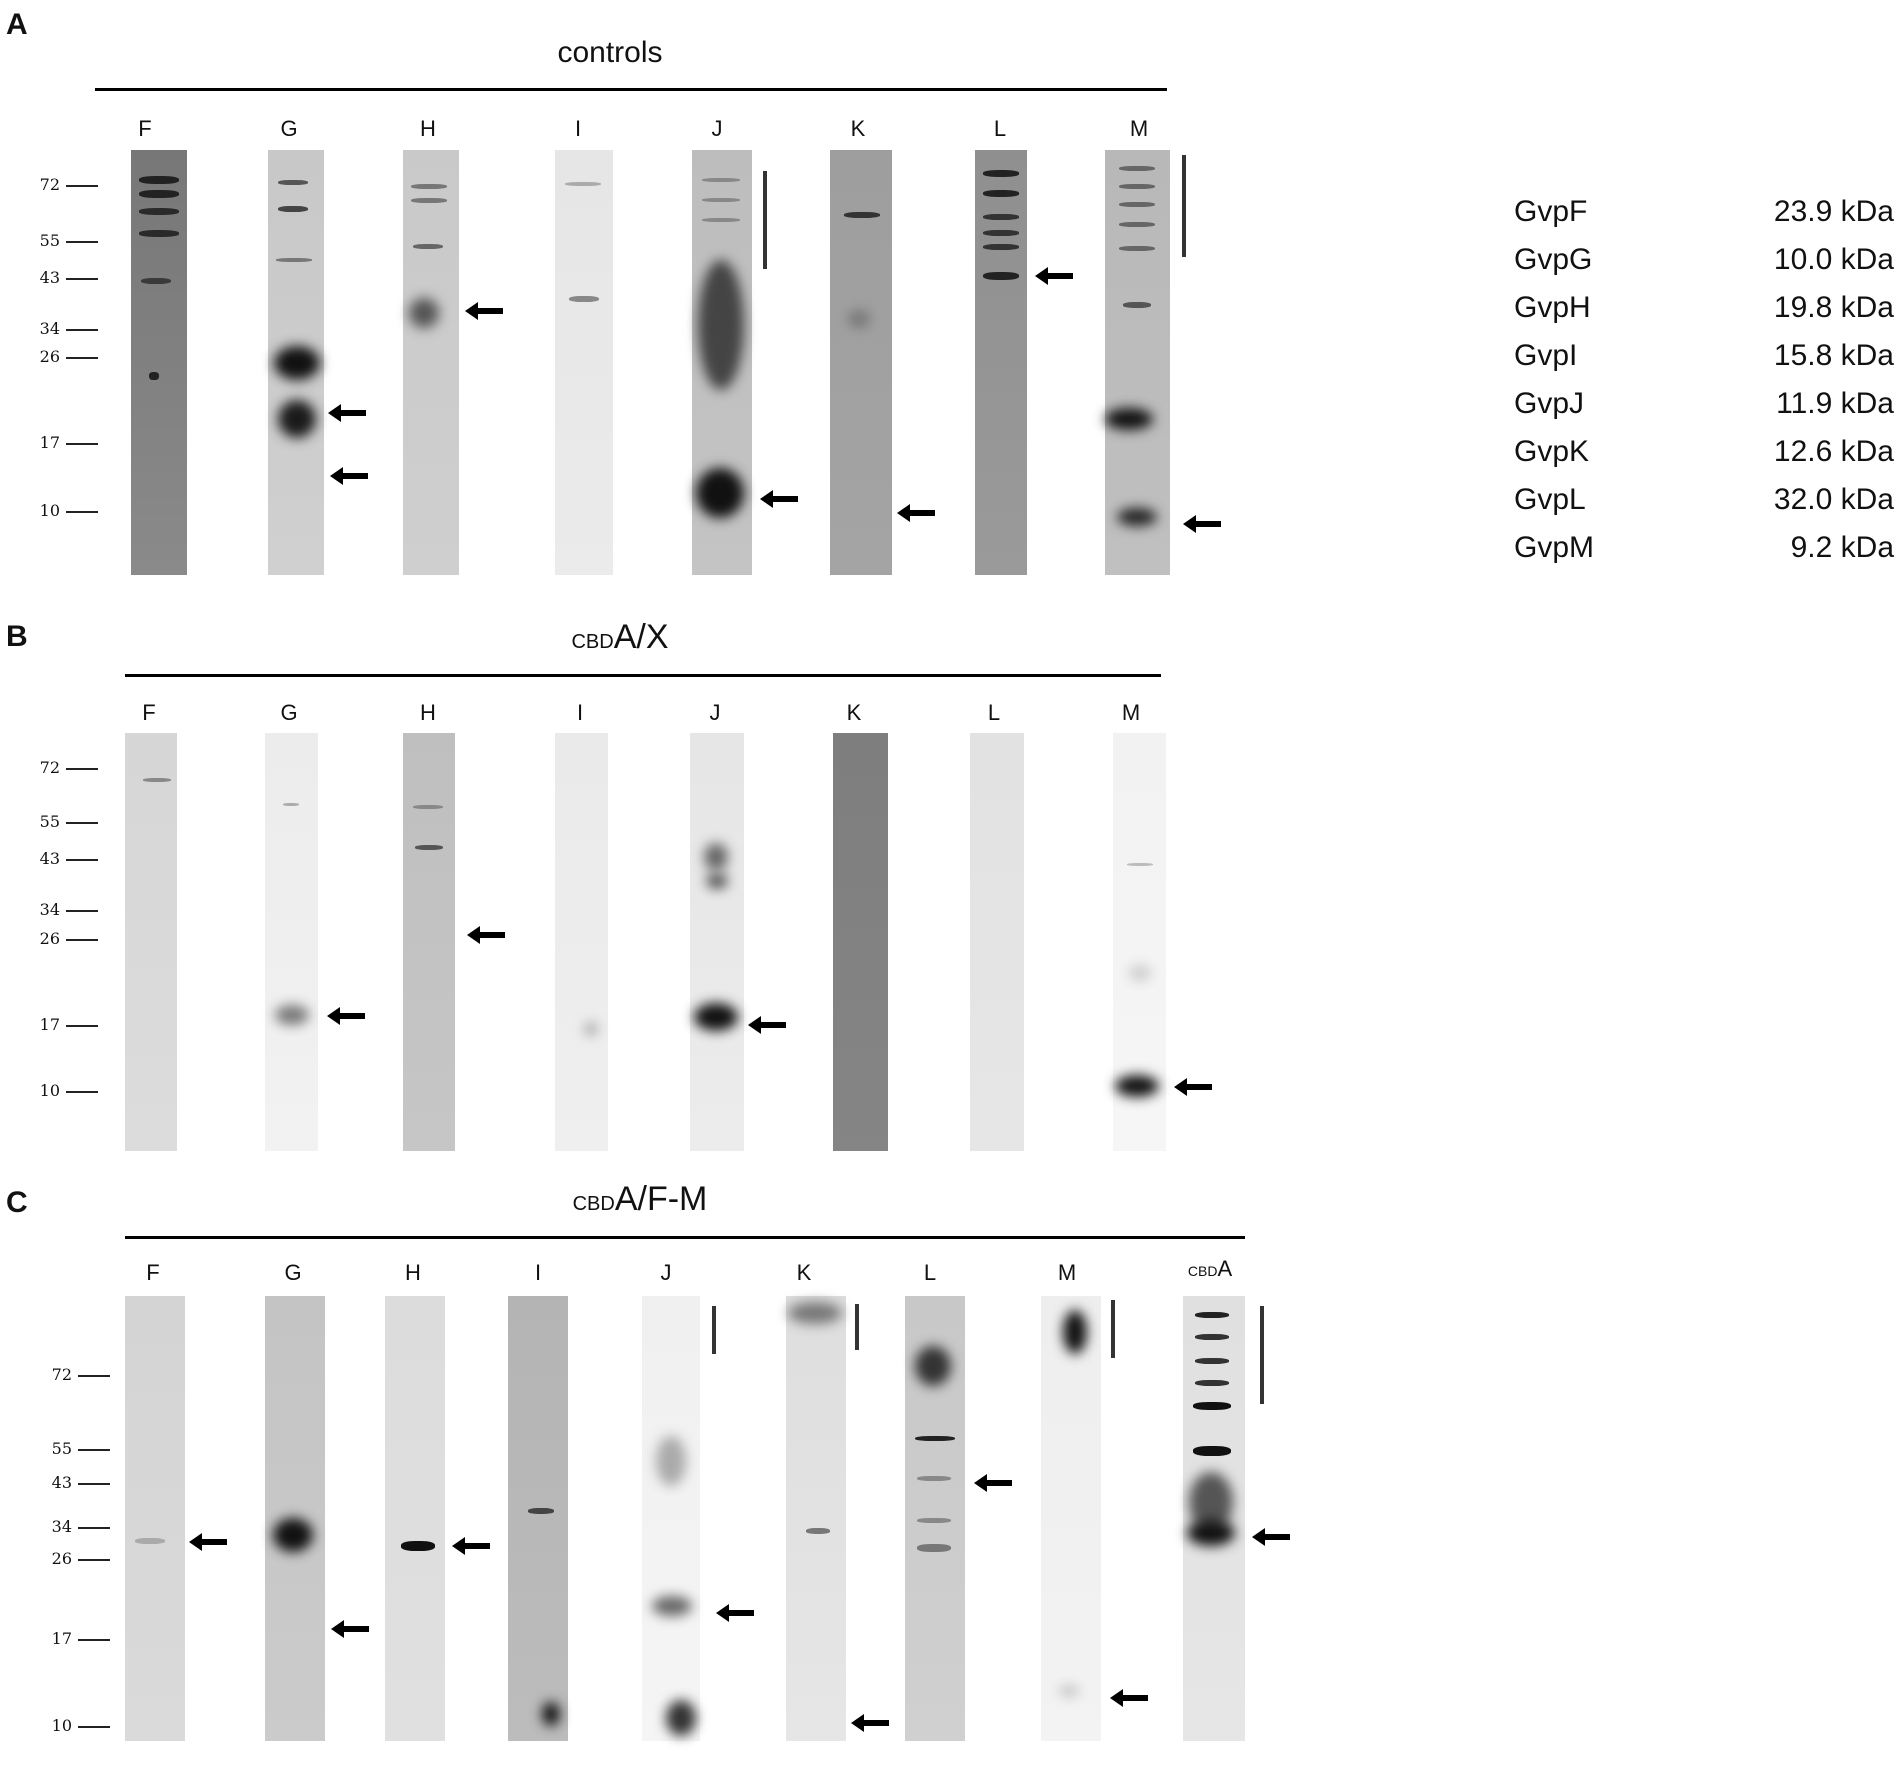  What do you see at coordinates (17, 636) in the screenshot?
I see `panel-b-label: B` at bounding box center [17, 636].